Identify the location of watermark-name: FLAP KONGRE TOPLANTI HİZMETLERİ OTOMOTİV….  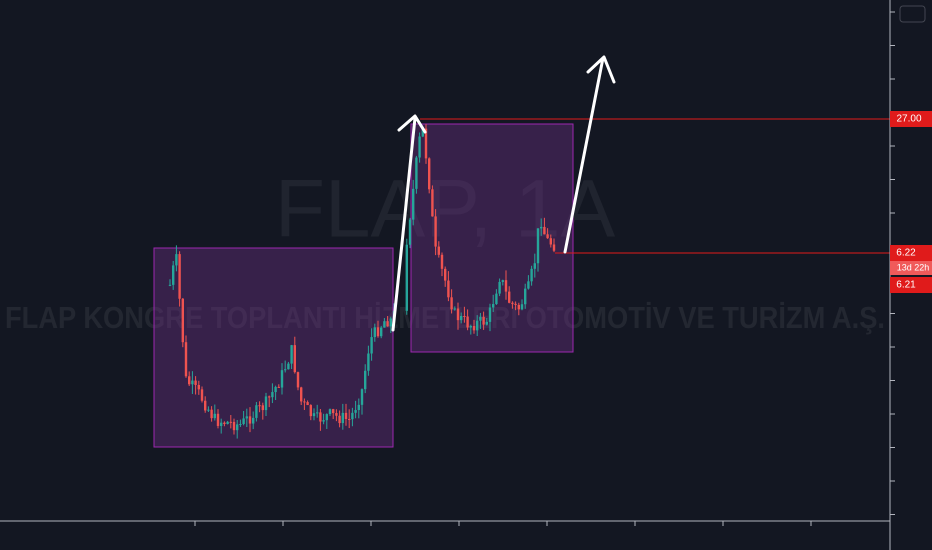
(445, 317).